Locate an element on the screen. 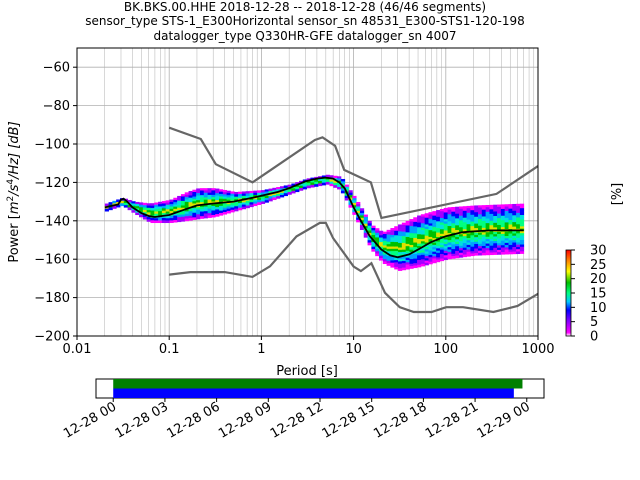 This screenshot has width=640, height=480. timeline-tick-label: 12-28 15 is located at coordinates (349, 420).